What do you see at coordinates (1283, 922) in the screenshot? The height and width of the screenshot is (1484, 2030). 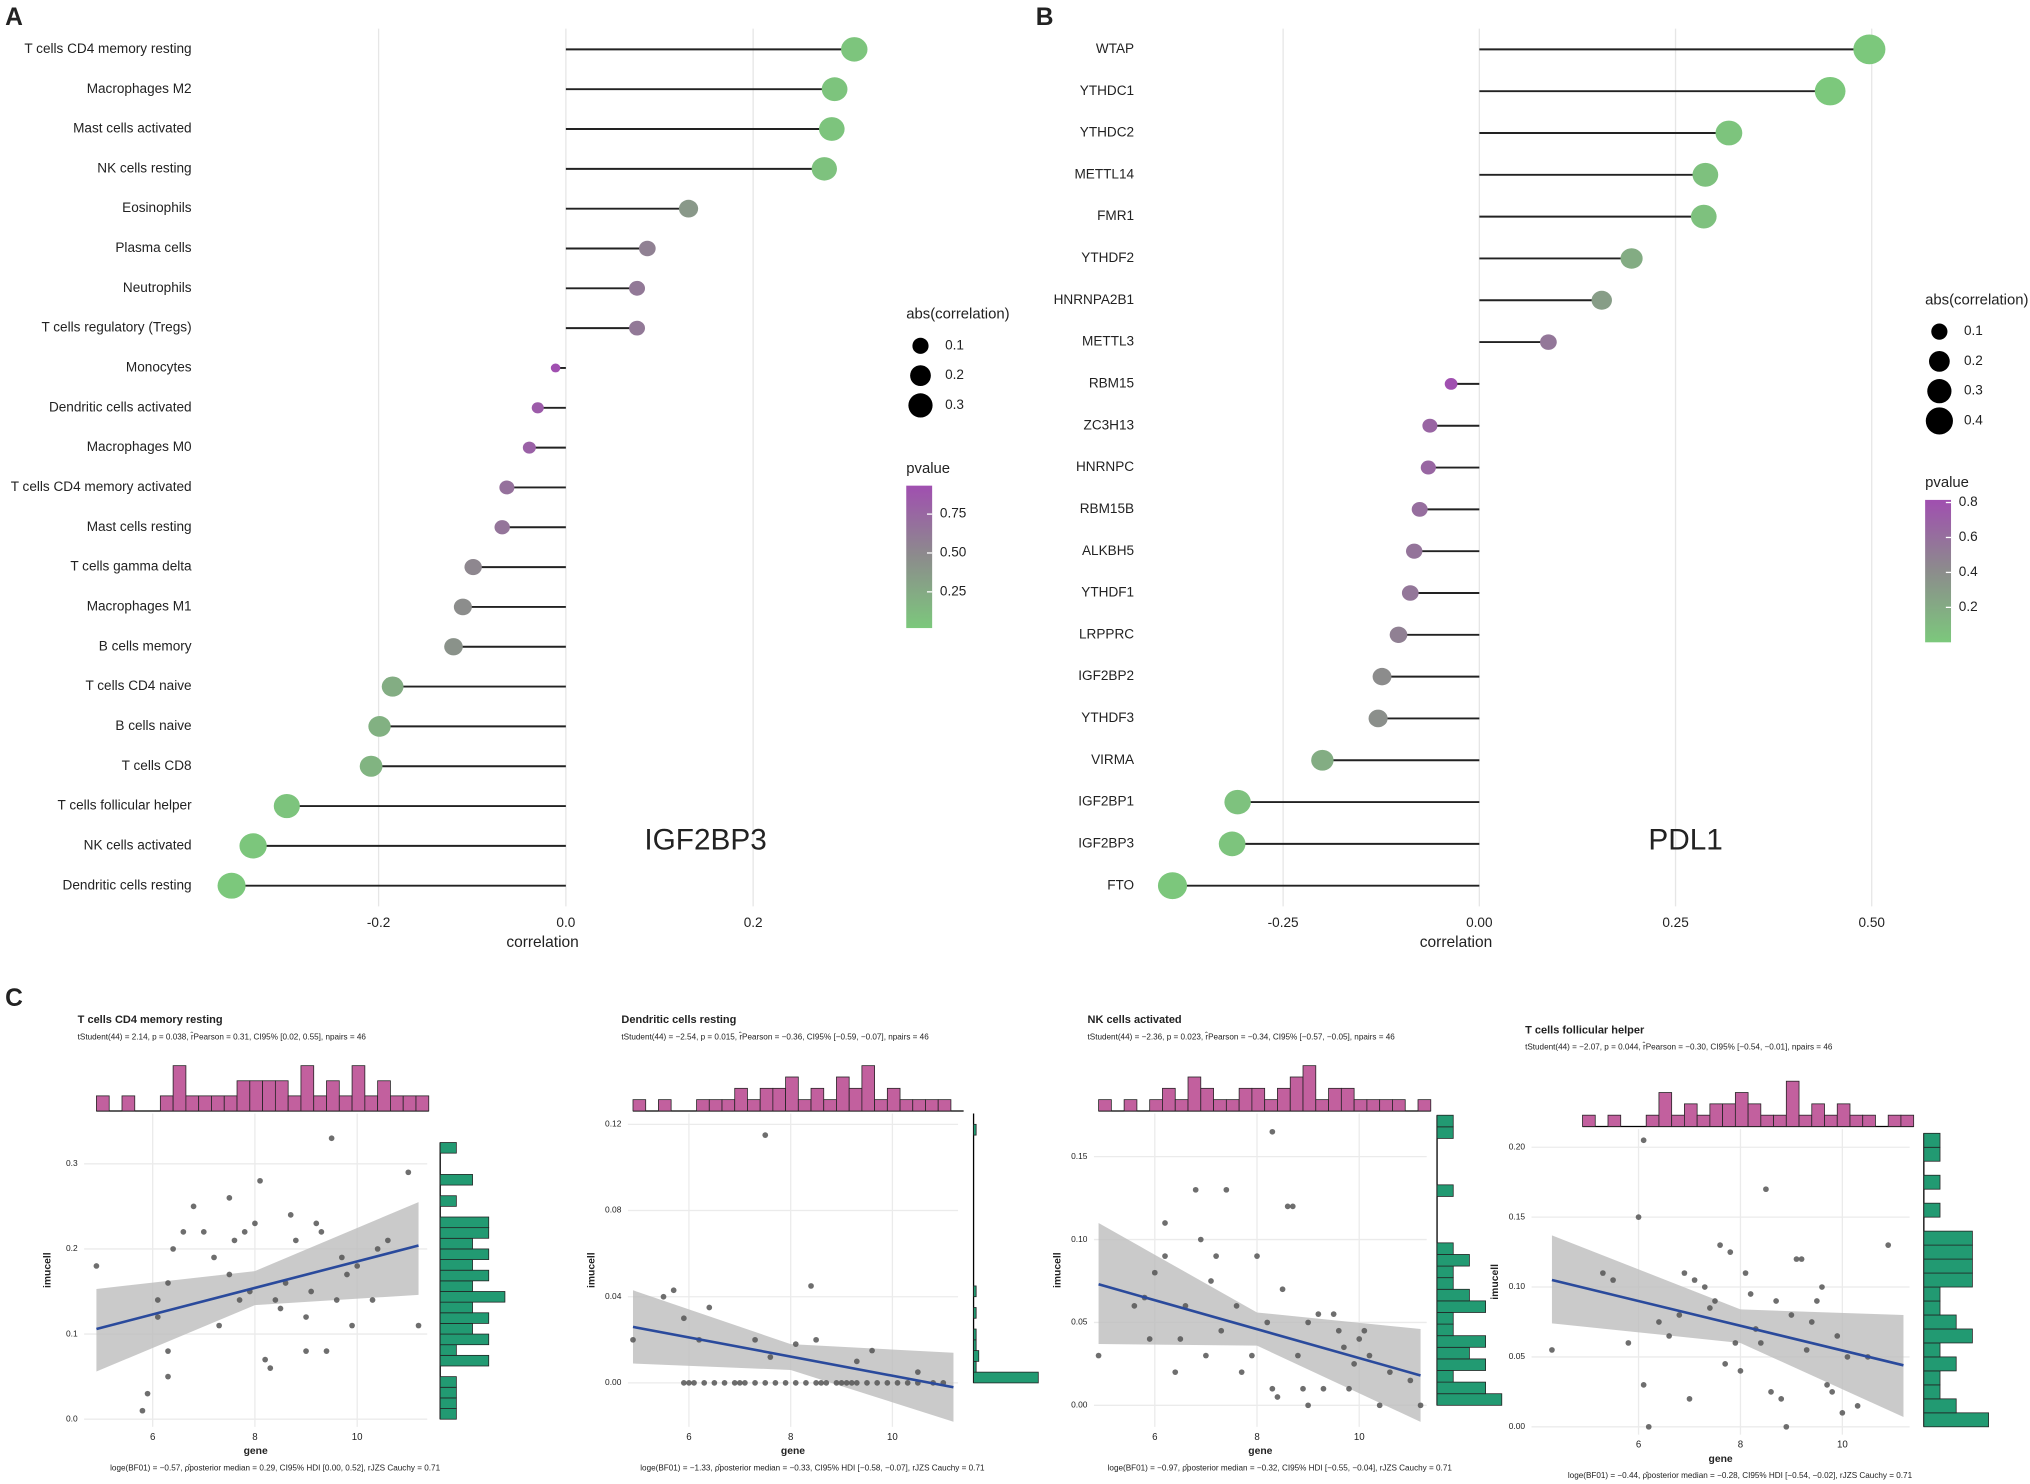 I see `x-tick-label: -0.25` at bounding box center [1283, 922].